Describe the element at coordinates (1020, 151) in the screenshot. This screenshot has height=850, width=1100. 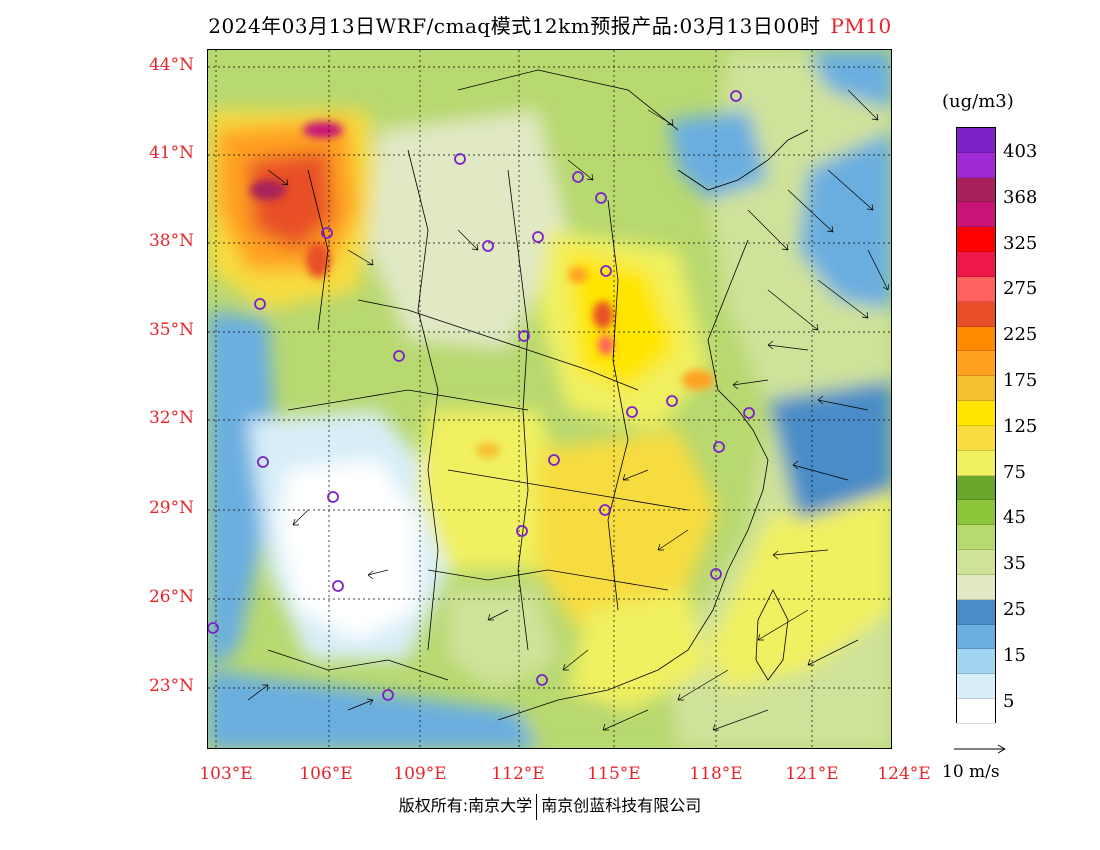
I see `colorbar-tick-label: 403` at that location.